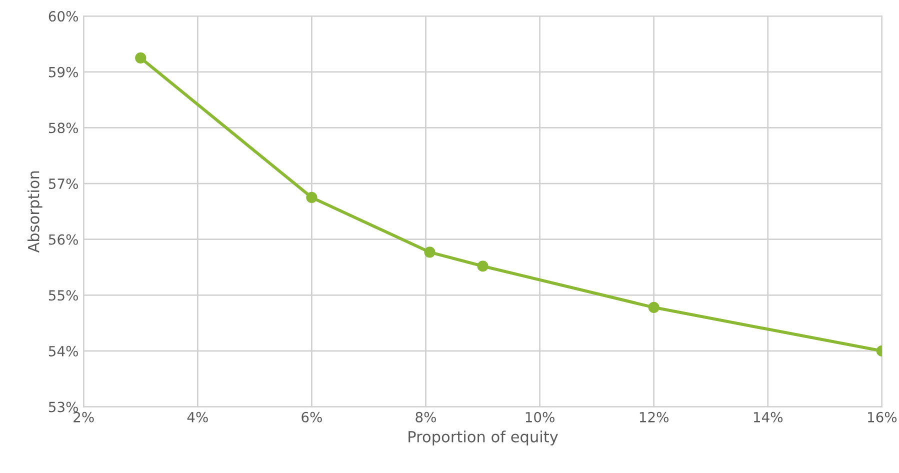 The image size is (899, 473). What do you see at coordinates (63, 407) in the screenshot?
I see `y-tick-label: 53%` at bounding box center [63, 407].